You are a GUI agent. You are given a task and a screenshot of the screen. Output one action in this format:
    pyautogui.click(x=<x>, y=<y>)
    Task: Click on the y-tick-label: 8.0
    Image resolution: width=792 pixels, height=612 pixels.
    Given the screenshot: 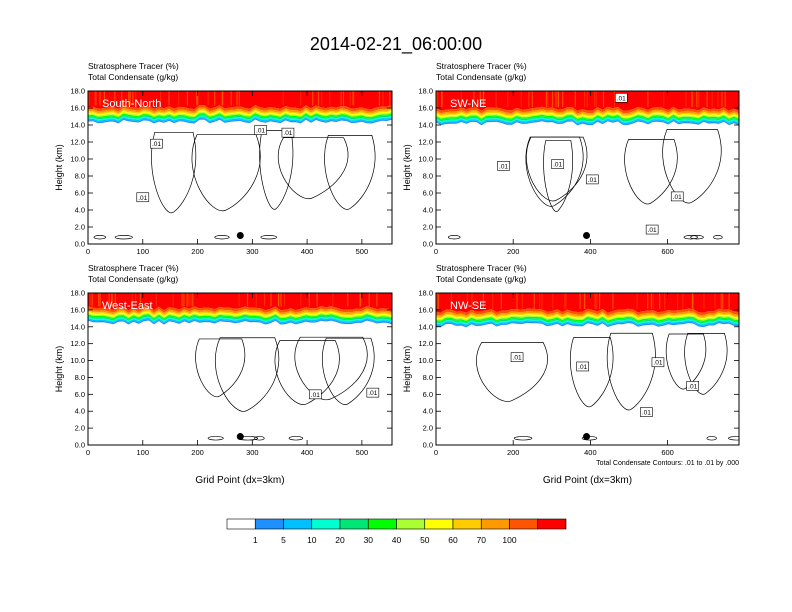 What is the action you would take?
    pyautogui.click(x=80, y=176)
    